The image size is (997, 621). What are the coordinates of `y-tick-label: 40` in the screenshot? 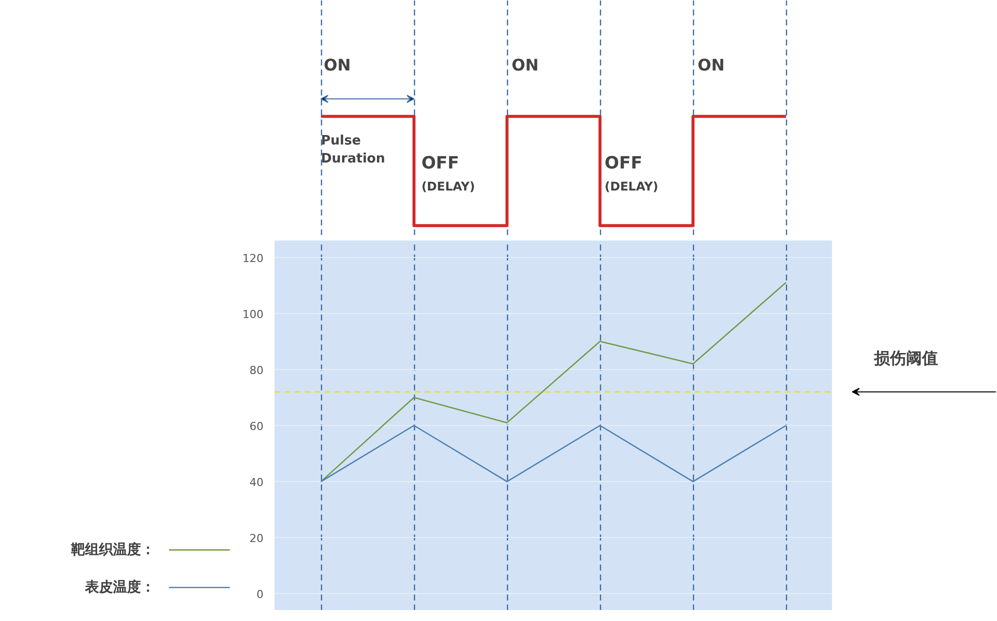 It's located at (257, 483).